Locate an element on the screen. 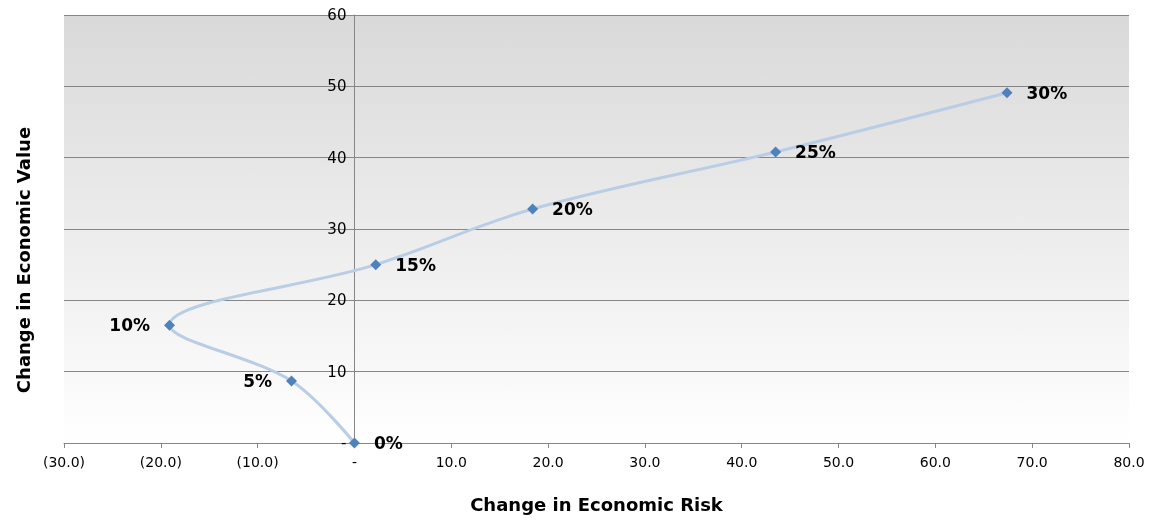  x-tick-label: 40.0 is located at coordinates (742, 462).